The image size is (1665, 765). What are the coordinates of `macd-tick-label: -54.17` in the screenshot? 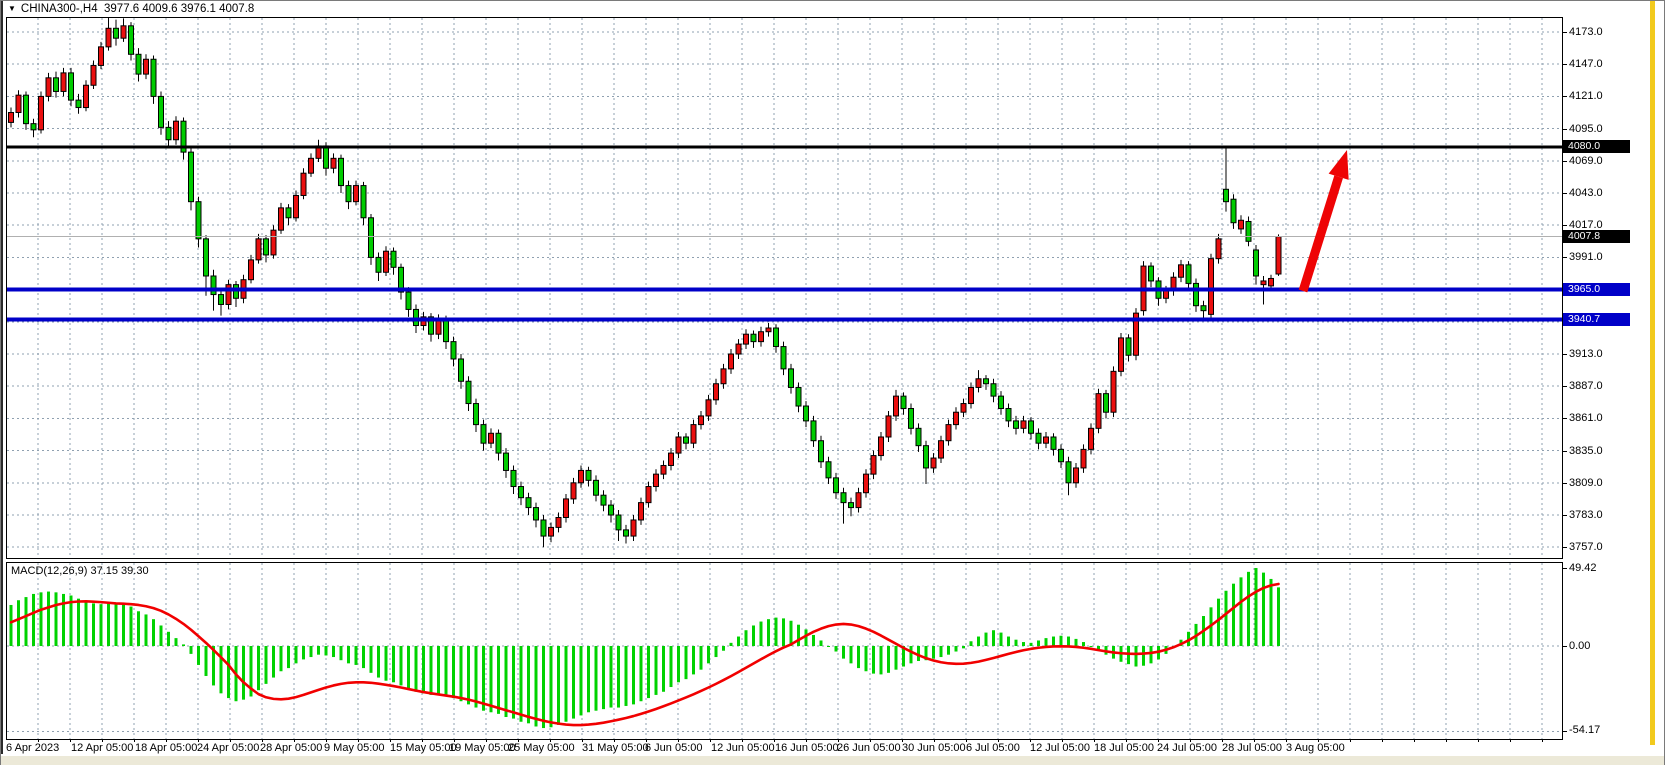 It's located at (1585, 730).